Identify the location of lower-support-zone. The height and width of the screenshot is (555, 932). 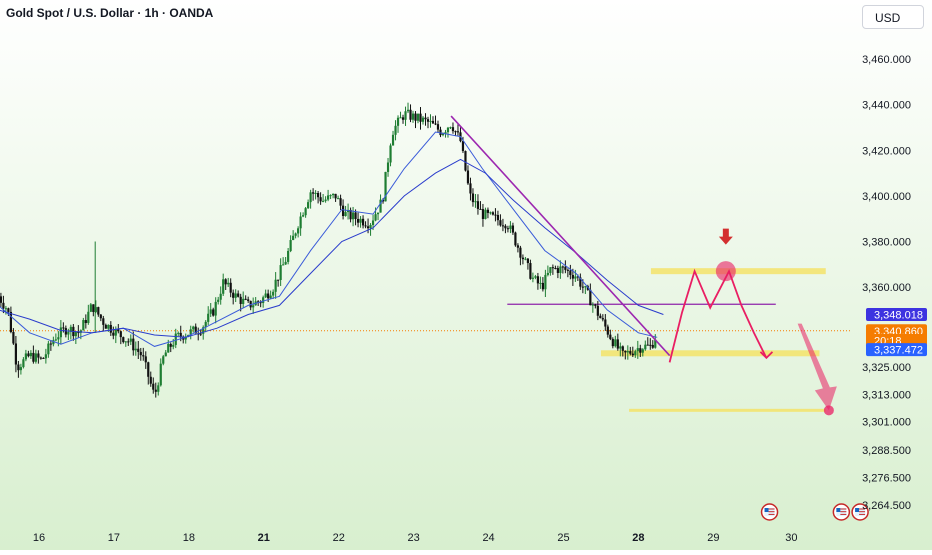
(727, 410).